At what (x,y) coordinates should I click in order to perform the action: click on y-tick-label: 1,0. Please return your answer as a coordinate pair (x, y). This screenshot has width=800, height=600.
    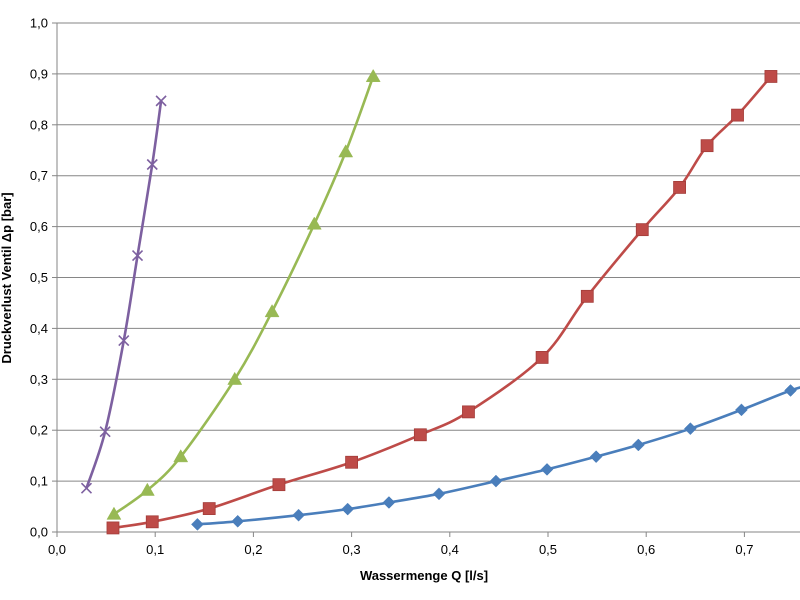
    Looking at the image, I should click on (39, 23).